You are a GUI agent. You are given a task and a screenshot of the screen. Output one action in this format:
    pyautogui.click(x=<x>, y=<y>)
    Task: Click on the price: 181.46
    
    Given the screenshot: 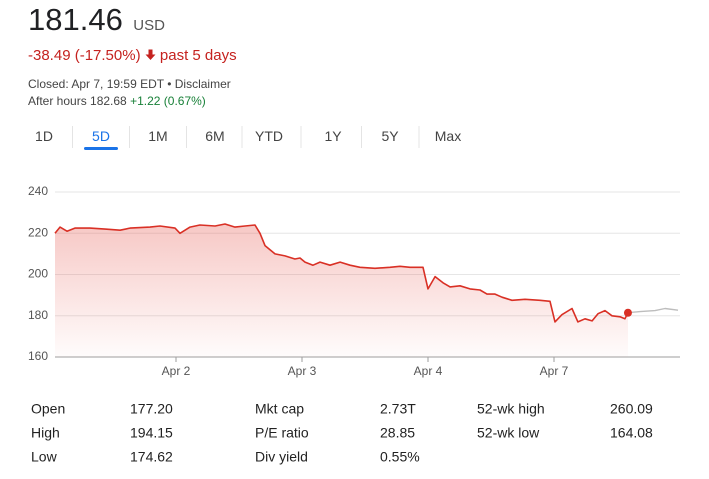 What is the action you would take?
    pyautogui.click(x=75, y=19)
    